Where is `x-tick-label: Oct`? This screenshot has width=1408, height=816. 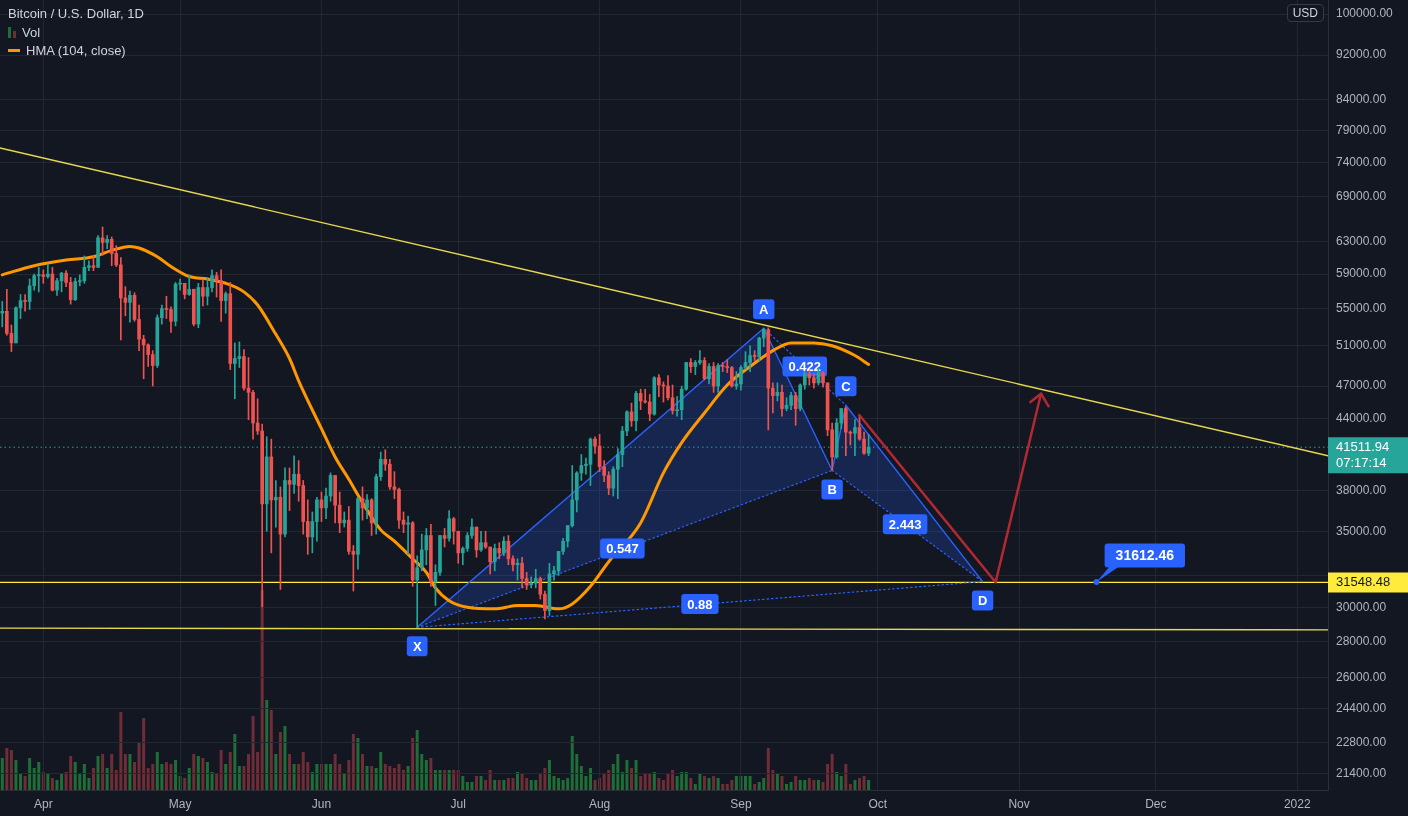 x-tick-label: Oct is located at coordinates (878, 803).